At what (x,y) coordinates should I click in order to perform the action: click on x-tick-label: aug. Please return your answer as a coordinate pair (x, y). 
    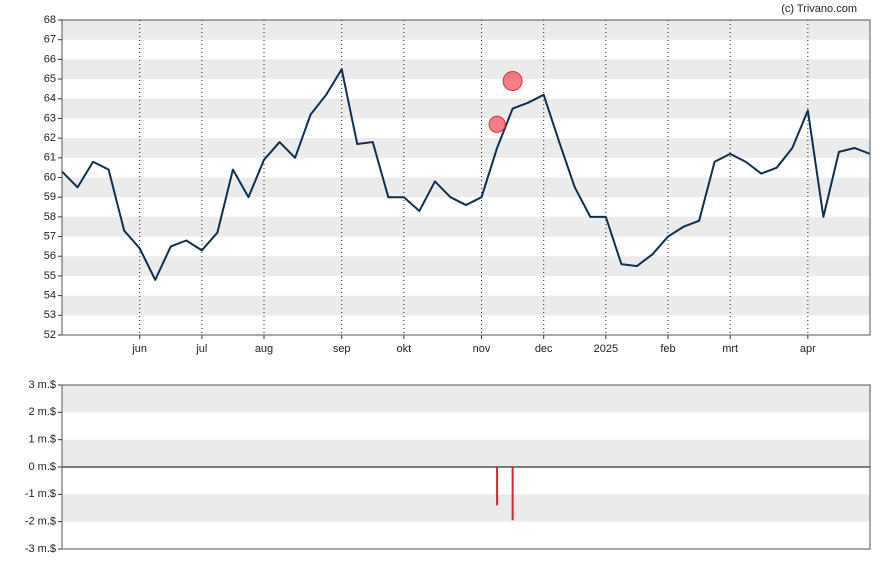
    Looking at the image, I should click on (264, 349).